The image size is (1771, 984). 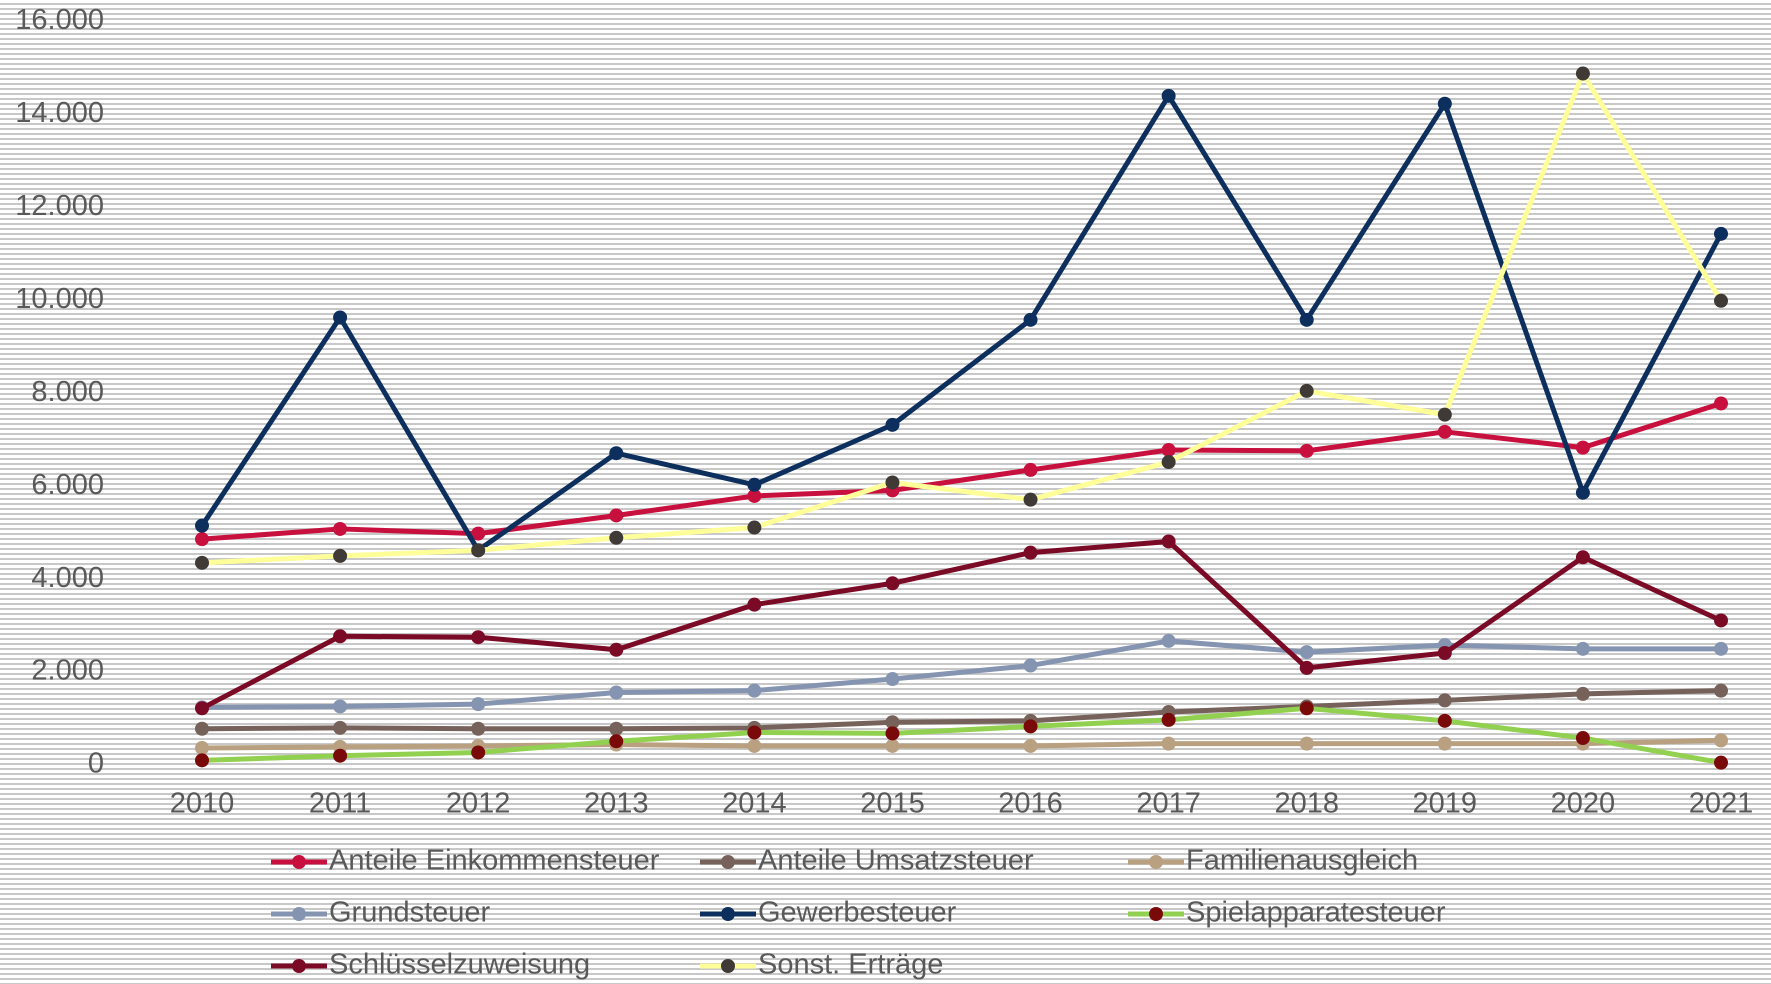 I want to click on x-tick-label: 2013, so click(x=616, y=804).